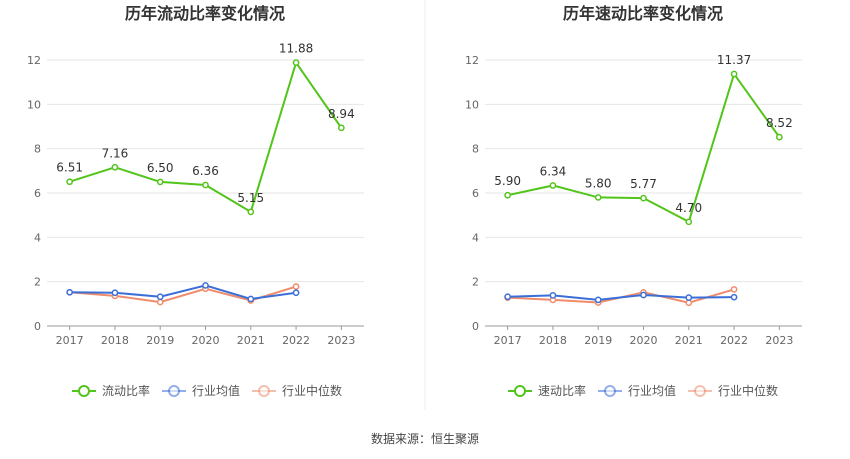 This screenshot has height=459, width=850. I want to click on data-label: 4.70, so click(688, 208).